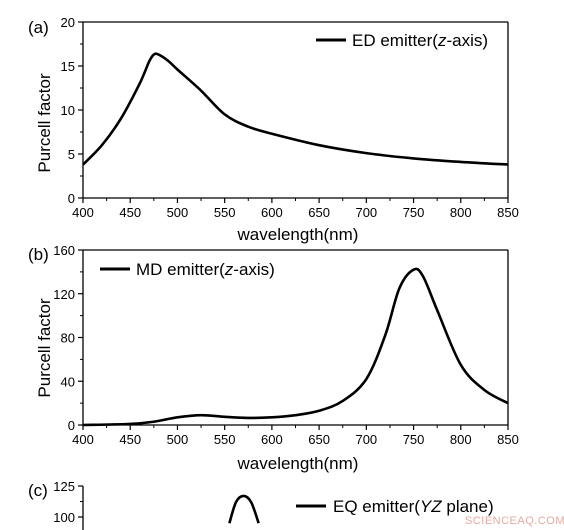 This screenshot has height=530, width=564. I want to click on panel-a-xtick-label: 750, so click(414, 212).